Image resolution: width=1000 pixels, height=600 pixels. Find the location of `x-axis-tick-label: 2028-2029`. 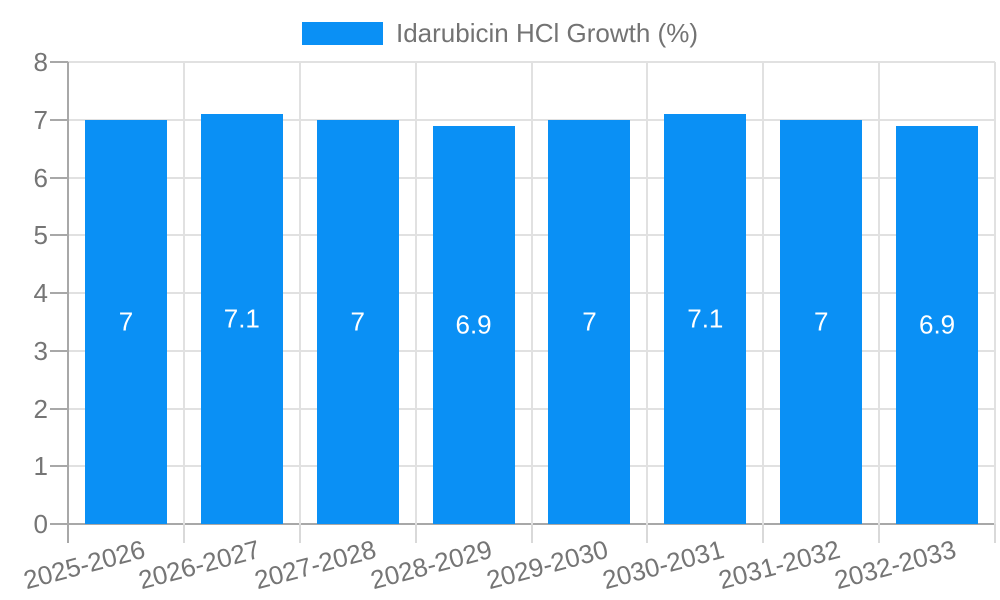

x-axis-tick-label: 2028-2029 is located at coordinates (431, 565).